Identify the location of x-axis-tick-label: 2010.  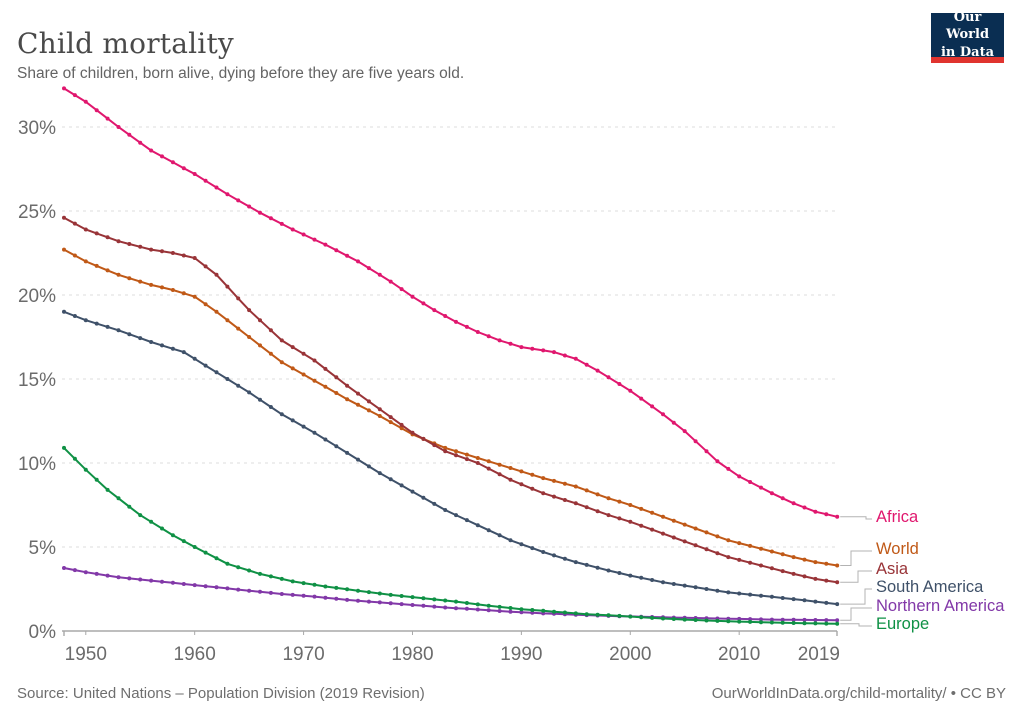
(739, 654).